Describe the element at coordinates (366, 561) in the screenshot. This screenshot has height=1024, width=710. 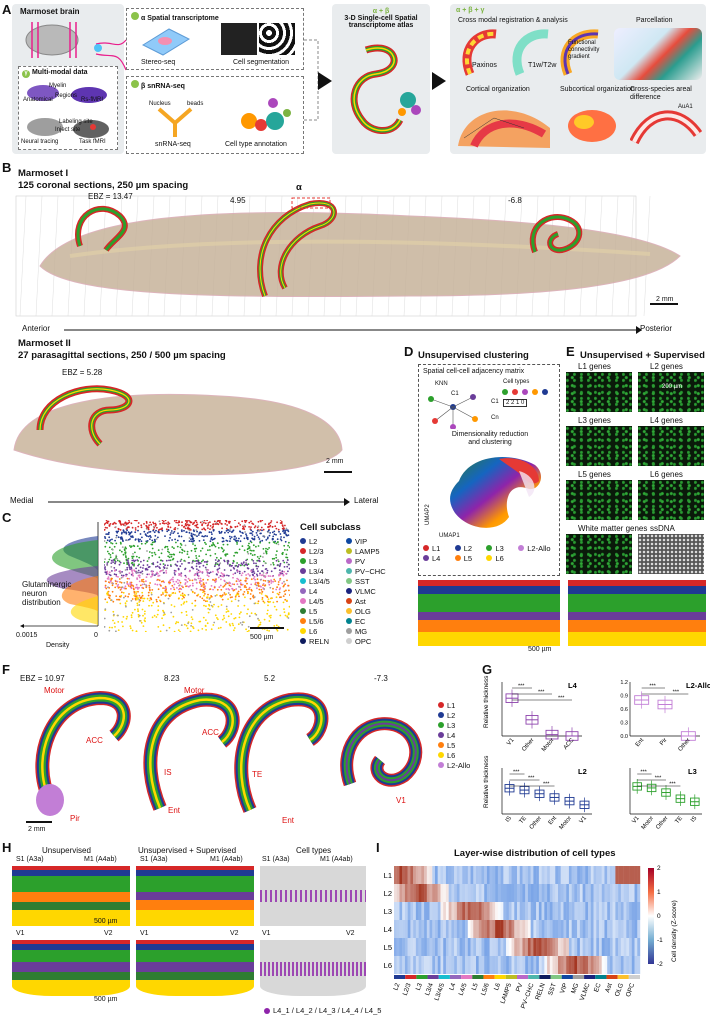
I see `subclass-legend-item: PV` at that location.